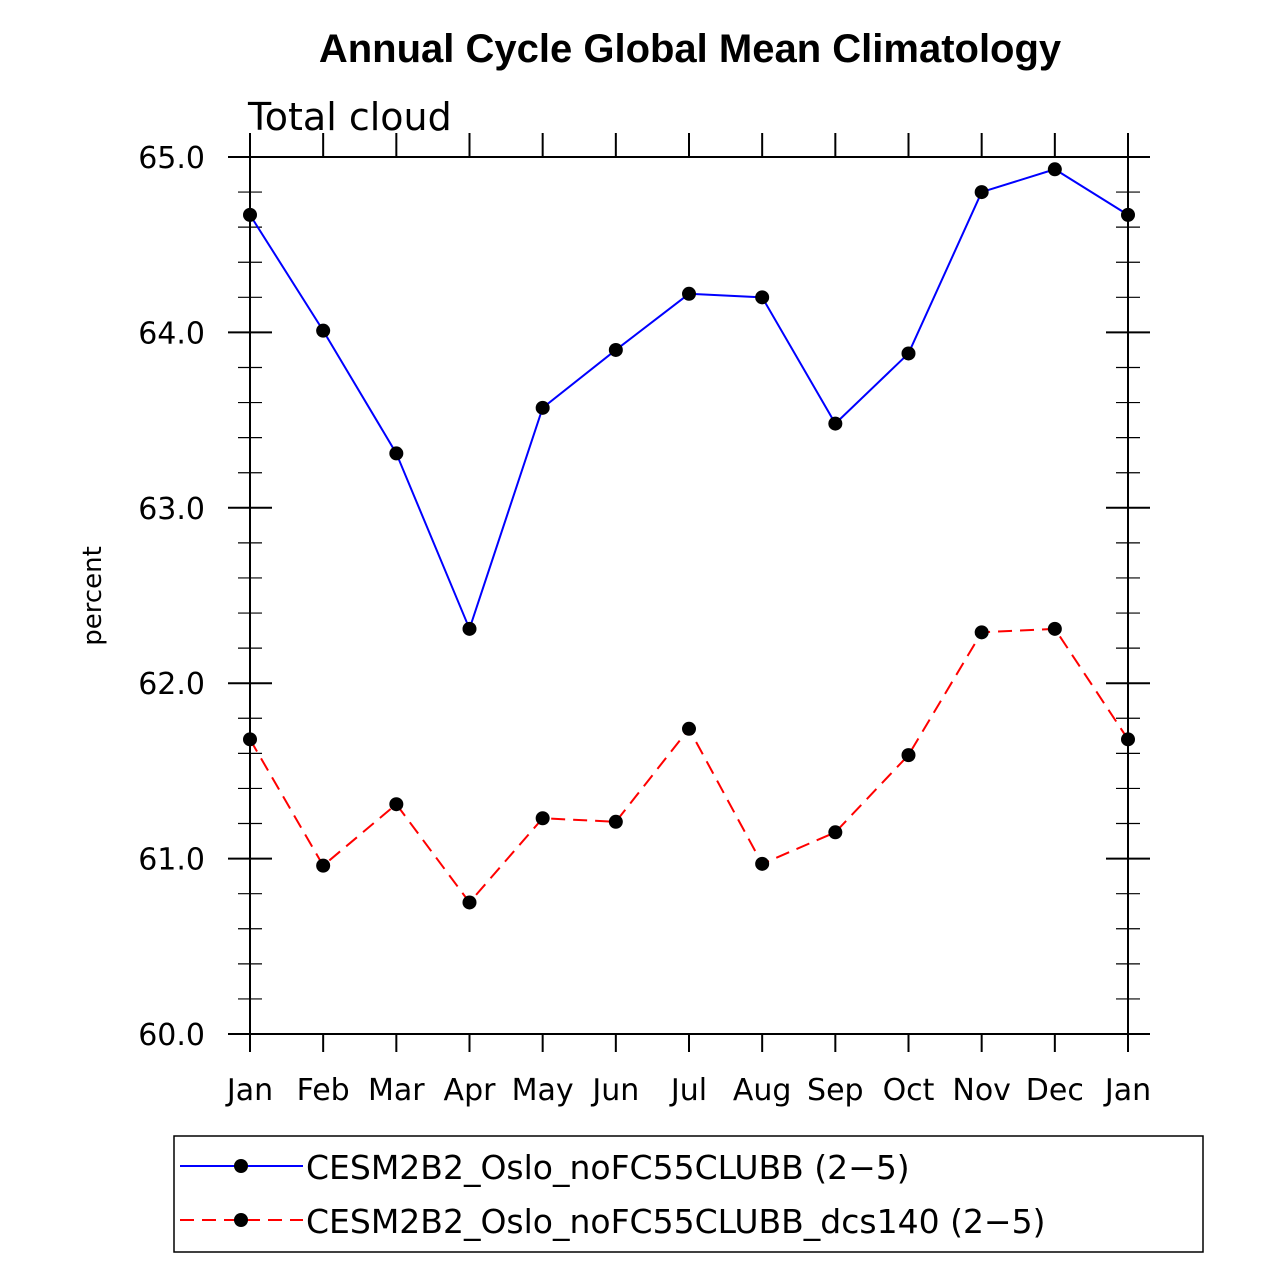 This screenshot has width=1283, height=1283. What do you see at coordinates (909, 1090) in the screenshot?
I see `x-tick-label: Oct` at bounding box center [909, 1090].